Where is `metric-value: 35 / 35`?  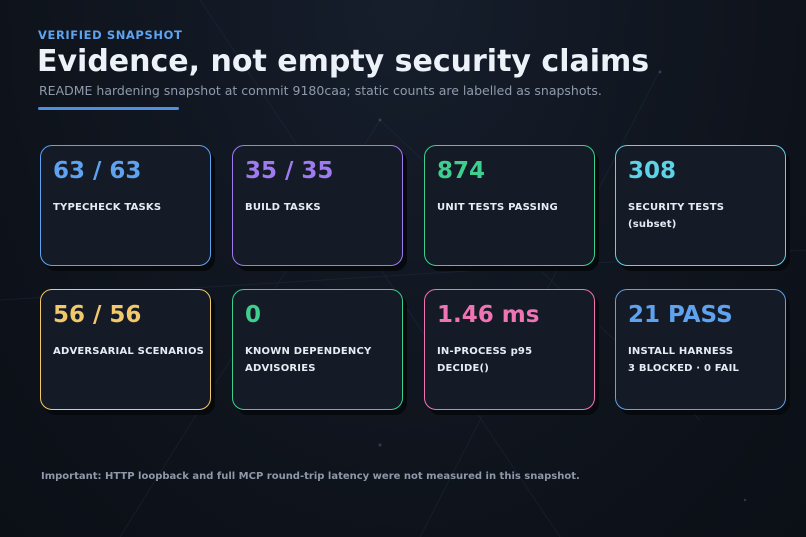 metric-value: 35 / 35 is located at coordinates (289, 171).